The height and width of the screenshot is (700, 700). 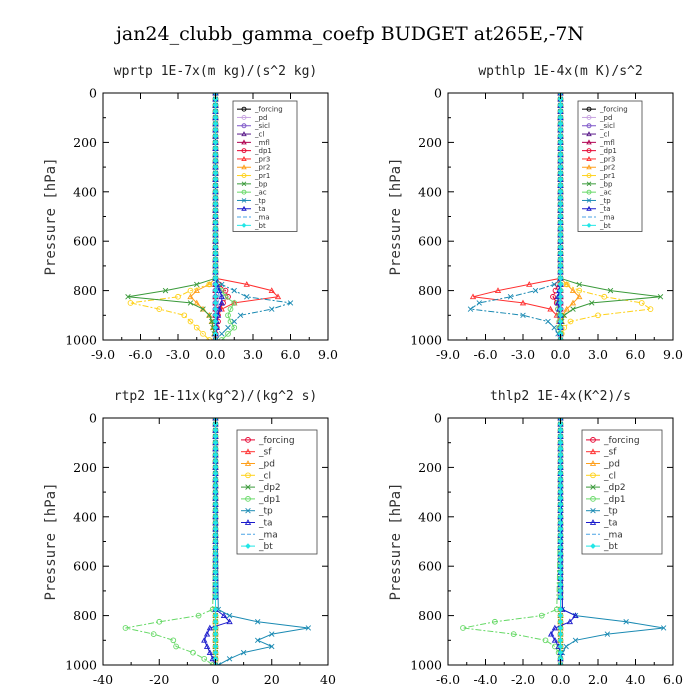 I want to click on legend-item: _pr1, so click(x=598, y=176).